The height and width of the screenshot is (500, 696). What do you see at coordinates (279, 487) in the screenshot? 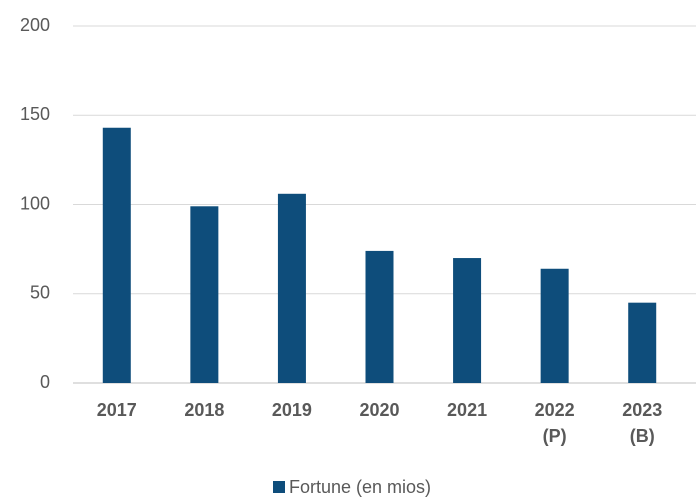
I see `legend-swatch` at bounding box center [279, 487].